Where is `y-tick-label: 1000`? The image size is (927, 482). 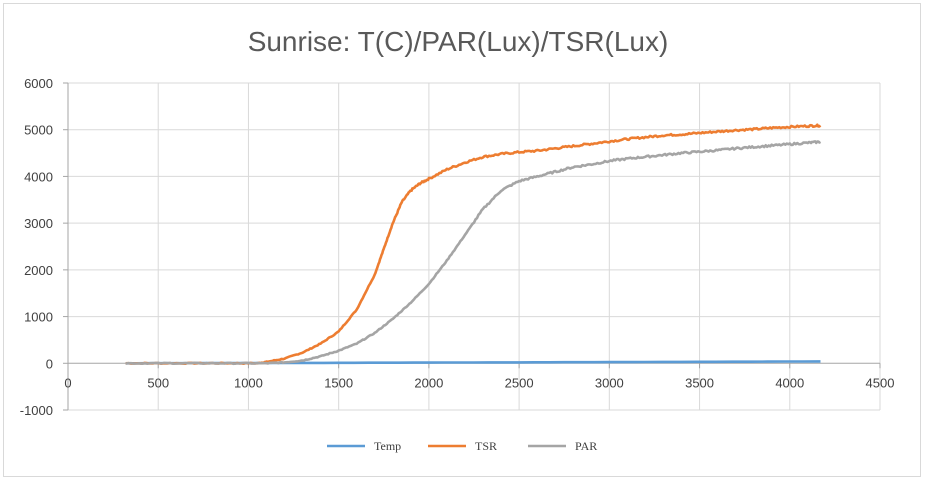
y-tick-label: 1000 is located at coordinates (38, 317).